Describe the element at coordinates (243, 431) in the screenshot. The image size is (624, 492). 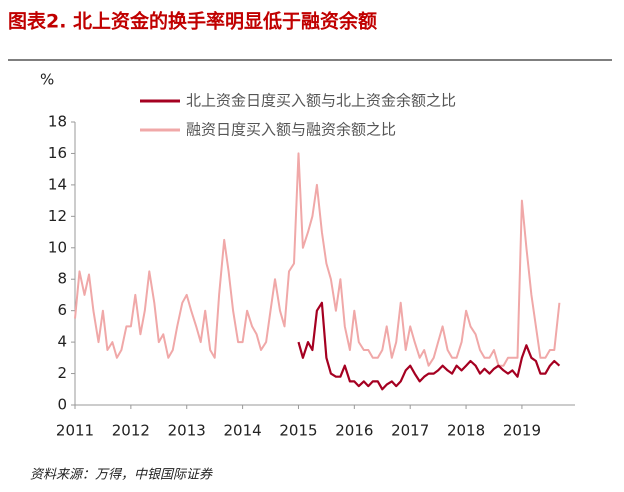
I see `x-tick-label: 2014` at that location.